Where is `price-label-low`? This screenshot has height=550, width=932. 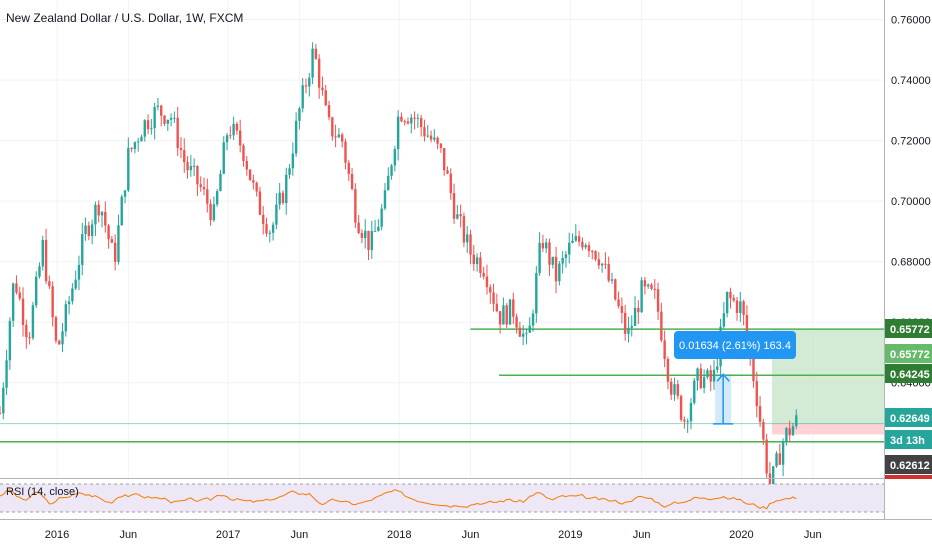
price-label-low is located at coordinates (908, 464).